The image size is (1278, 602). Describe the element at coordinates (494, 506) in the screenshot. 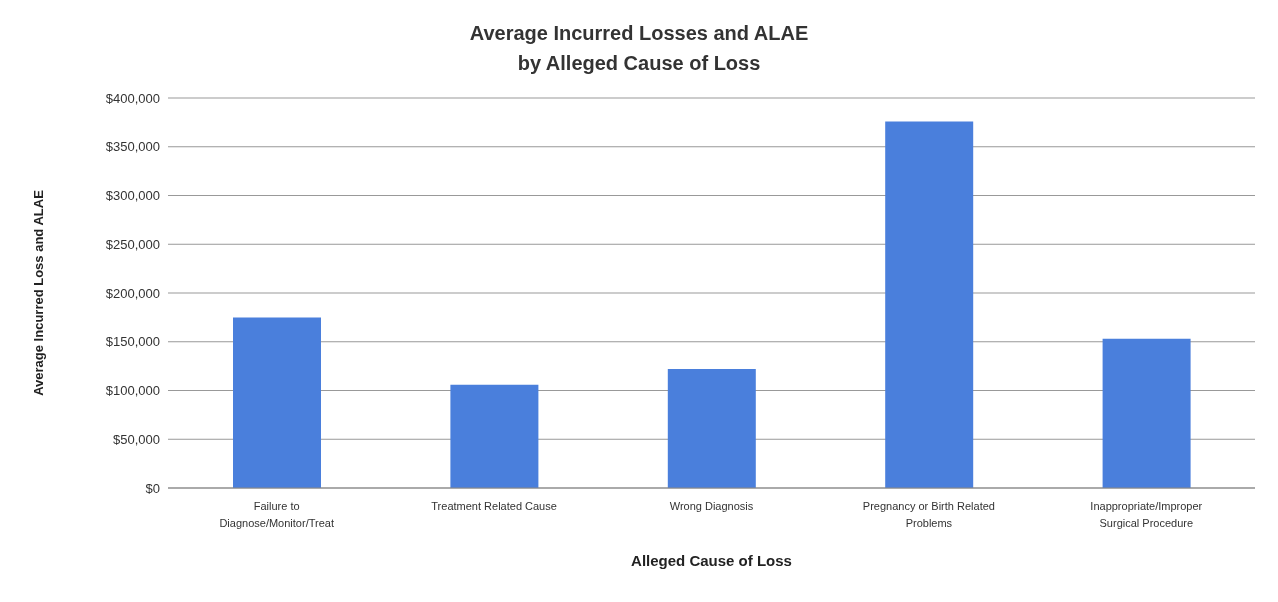

I see `x-tick-label: Treatment Related Cause` at that location.